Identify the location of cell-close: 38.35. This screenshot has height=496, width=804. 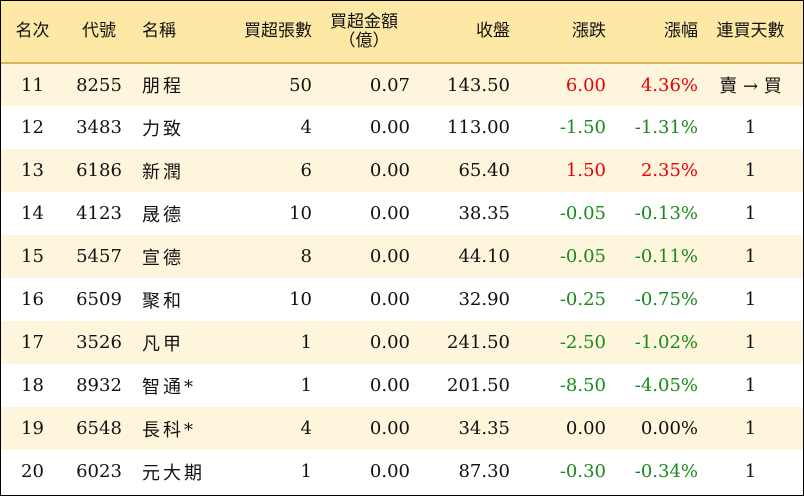
(484, 213).